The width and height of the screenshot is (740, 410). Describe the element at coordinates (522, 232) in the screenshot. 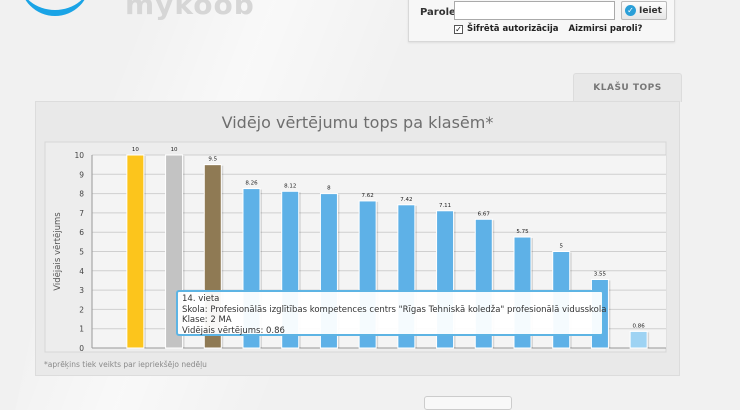

I see `bar-value-label: 5.75` at that location.